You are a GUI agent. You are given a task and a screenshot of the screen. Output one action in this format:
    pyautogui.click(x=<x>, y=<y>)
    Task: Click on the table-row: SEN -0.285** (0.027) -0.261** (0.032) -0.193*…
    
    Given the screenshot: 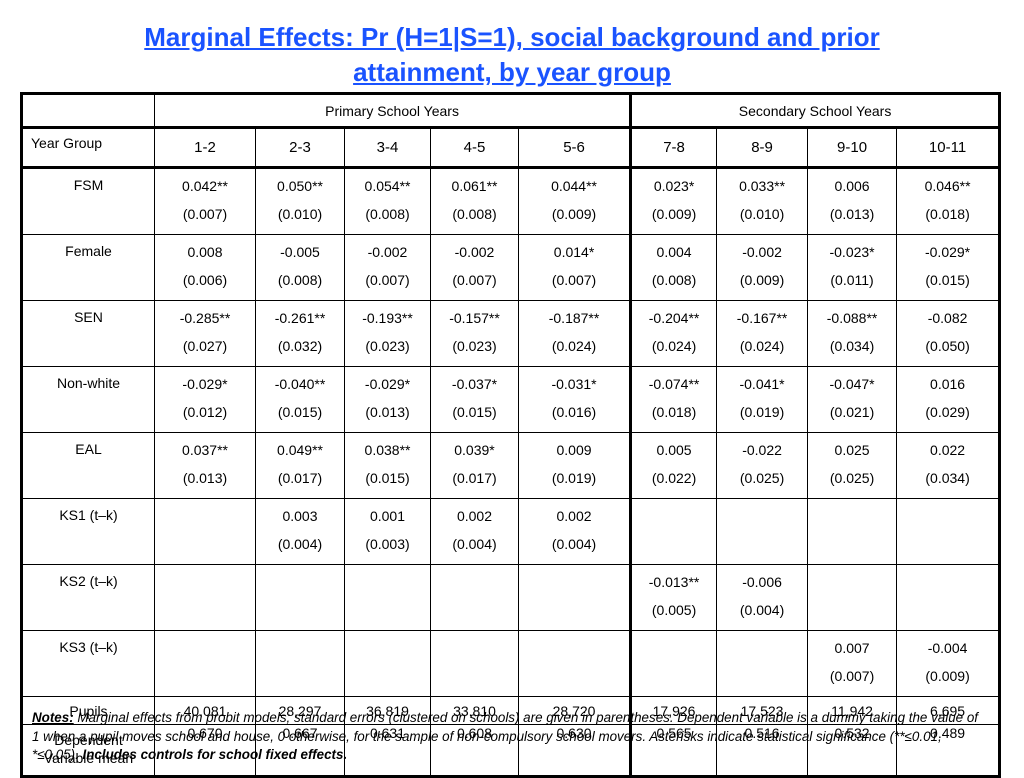 What is the action you would take?
    pyautogui.click(x=511, y=333)
    